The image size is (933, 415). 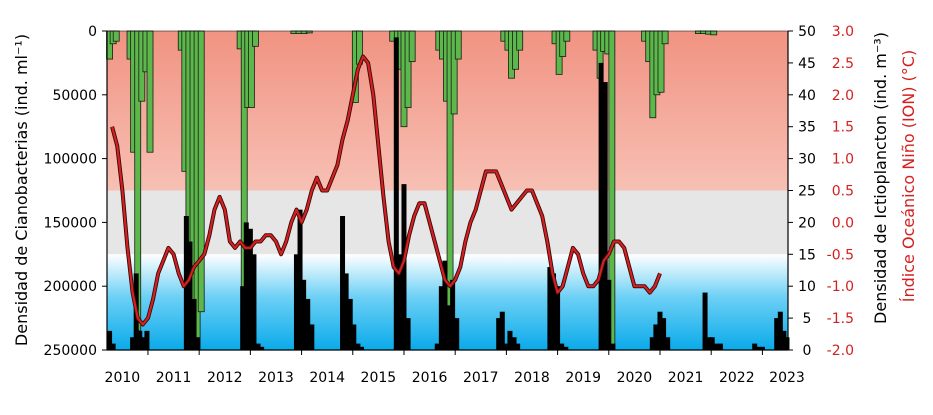 I want to click on x-tick-label: 2018, so click(x=532, y=378).